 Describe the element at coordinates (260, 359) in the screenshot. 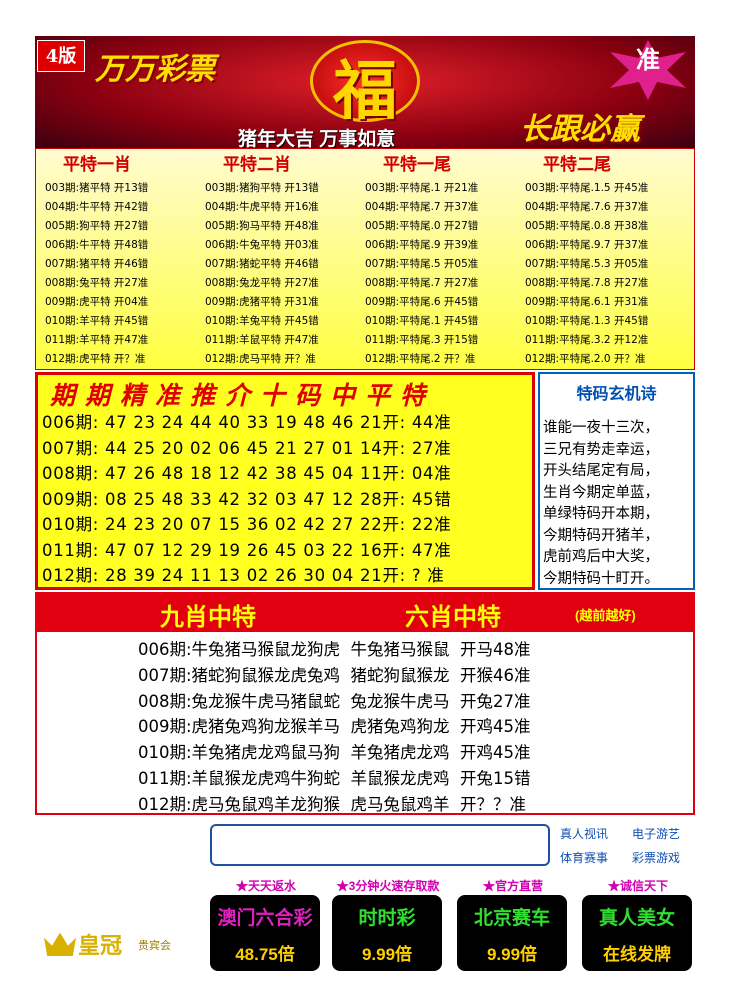

I see `table-cell: 012期:虎马平特 开？准` at that location.